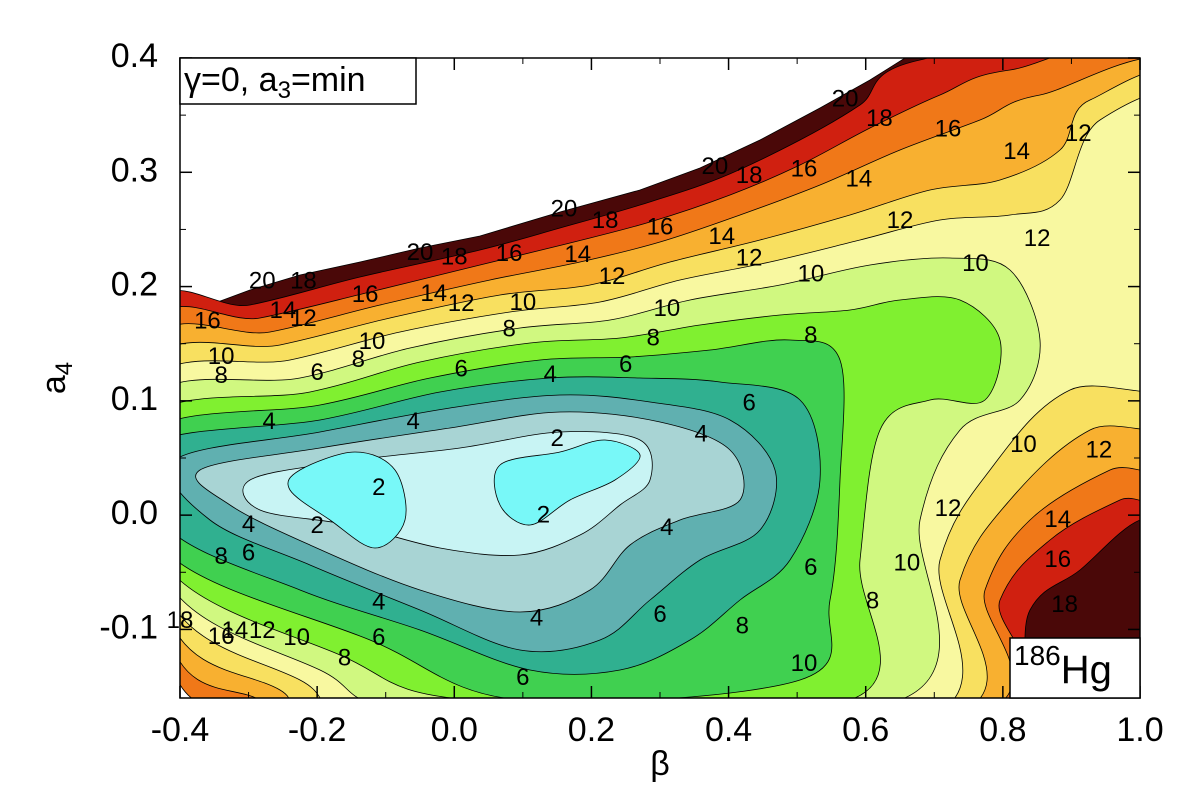  I want to click on x-tick-label: 0.8, so click(1002, 730).